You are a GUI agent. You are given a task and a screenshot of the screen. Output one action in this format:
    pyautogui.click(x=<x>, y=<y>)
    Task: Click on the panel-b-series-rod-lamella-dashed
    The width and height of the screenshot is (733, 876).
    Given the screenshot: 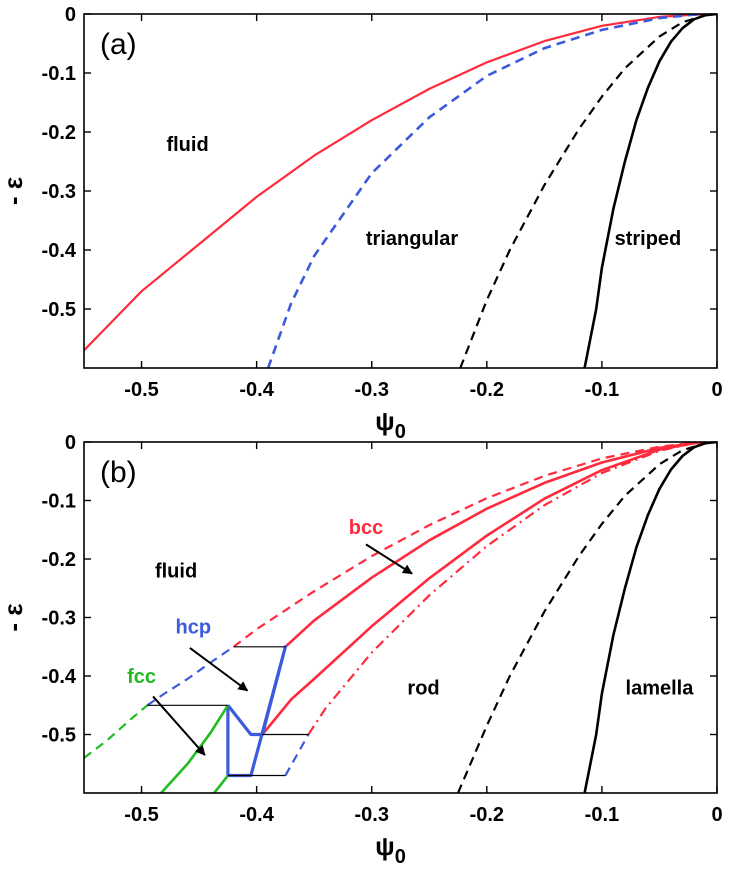 What is the action you would take?
    pyautogui.click(x=586, y=617)
    